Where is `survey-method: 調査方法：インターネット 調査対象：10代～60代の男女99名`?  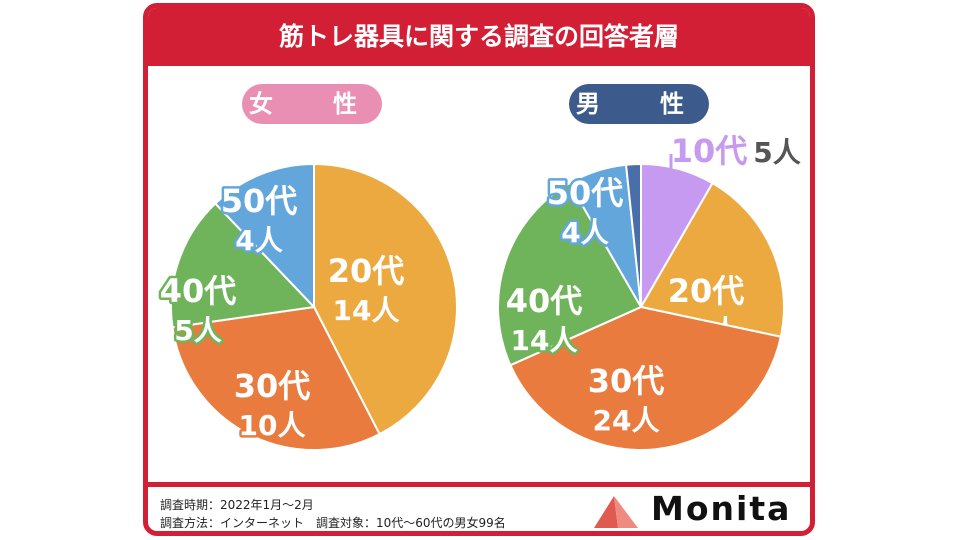
survey-method: 調査方法：インターネット 調査対象：10代～60代の男女99名 is located at coordinates (333, 523).